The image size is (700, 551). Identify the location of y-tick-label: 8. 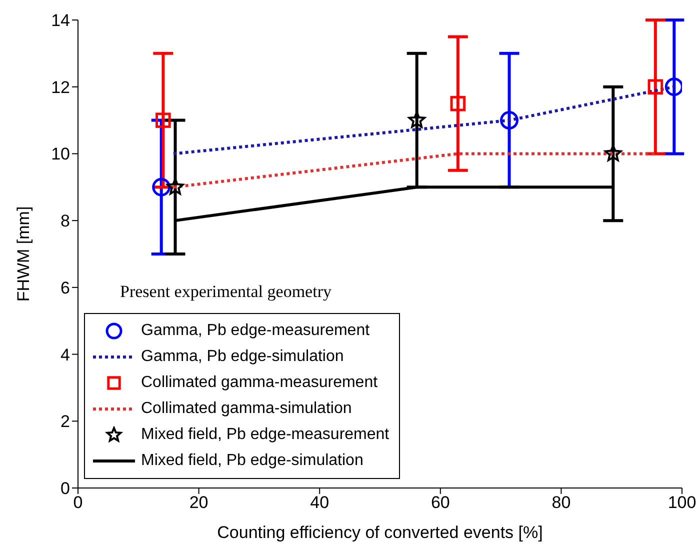
(65, 221).